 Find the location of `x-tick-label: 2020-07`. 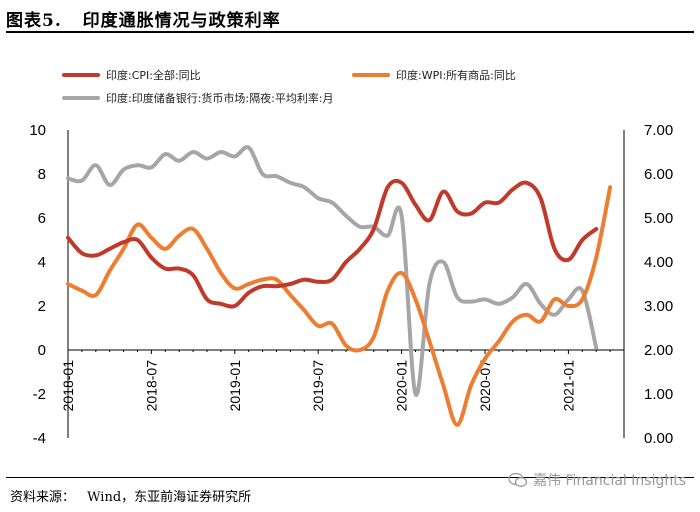

x-tick-label: 2020-07 is located at coordinates (485, 386).